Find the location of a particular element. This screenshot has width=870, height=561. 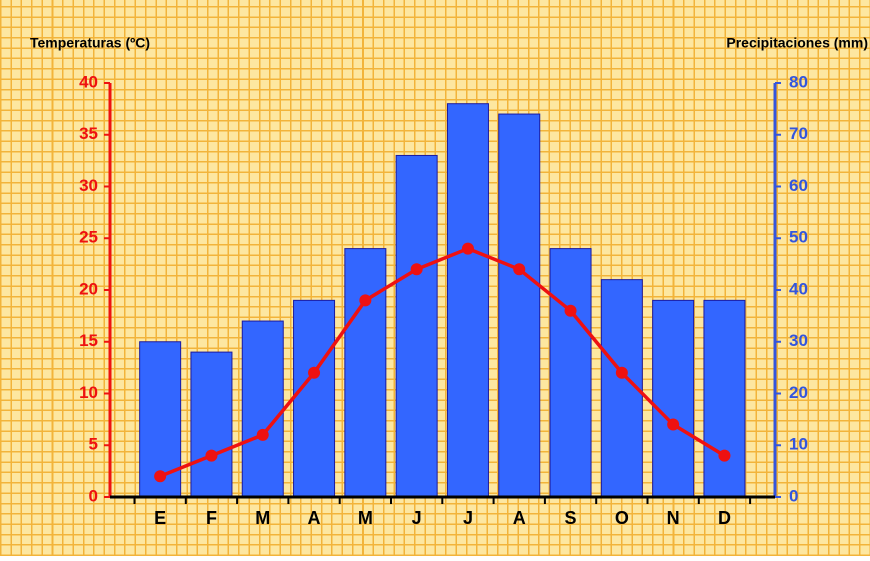

y2-tick-label: 70 is located at coordinates (798, 133).